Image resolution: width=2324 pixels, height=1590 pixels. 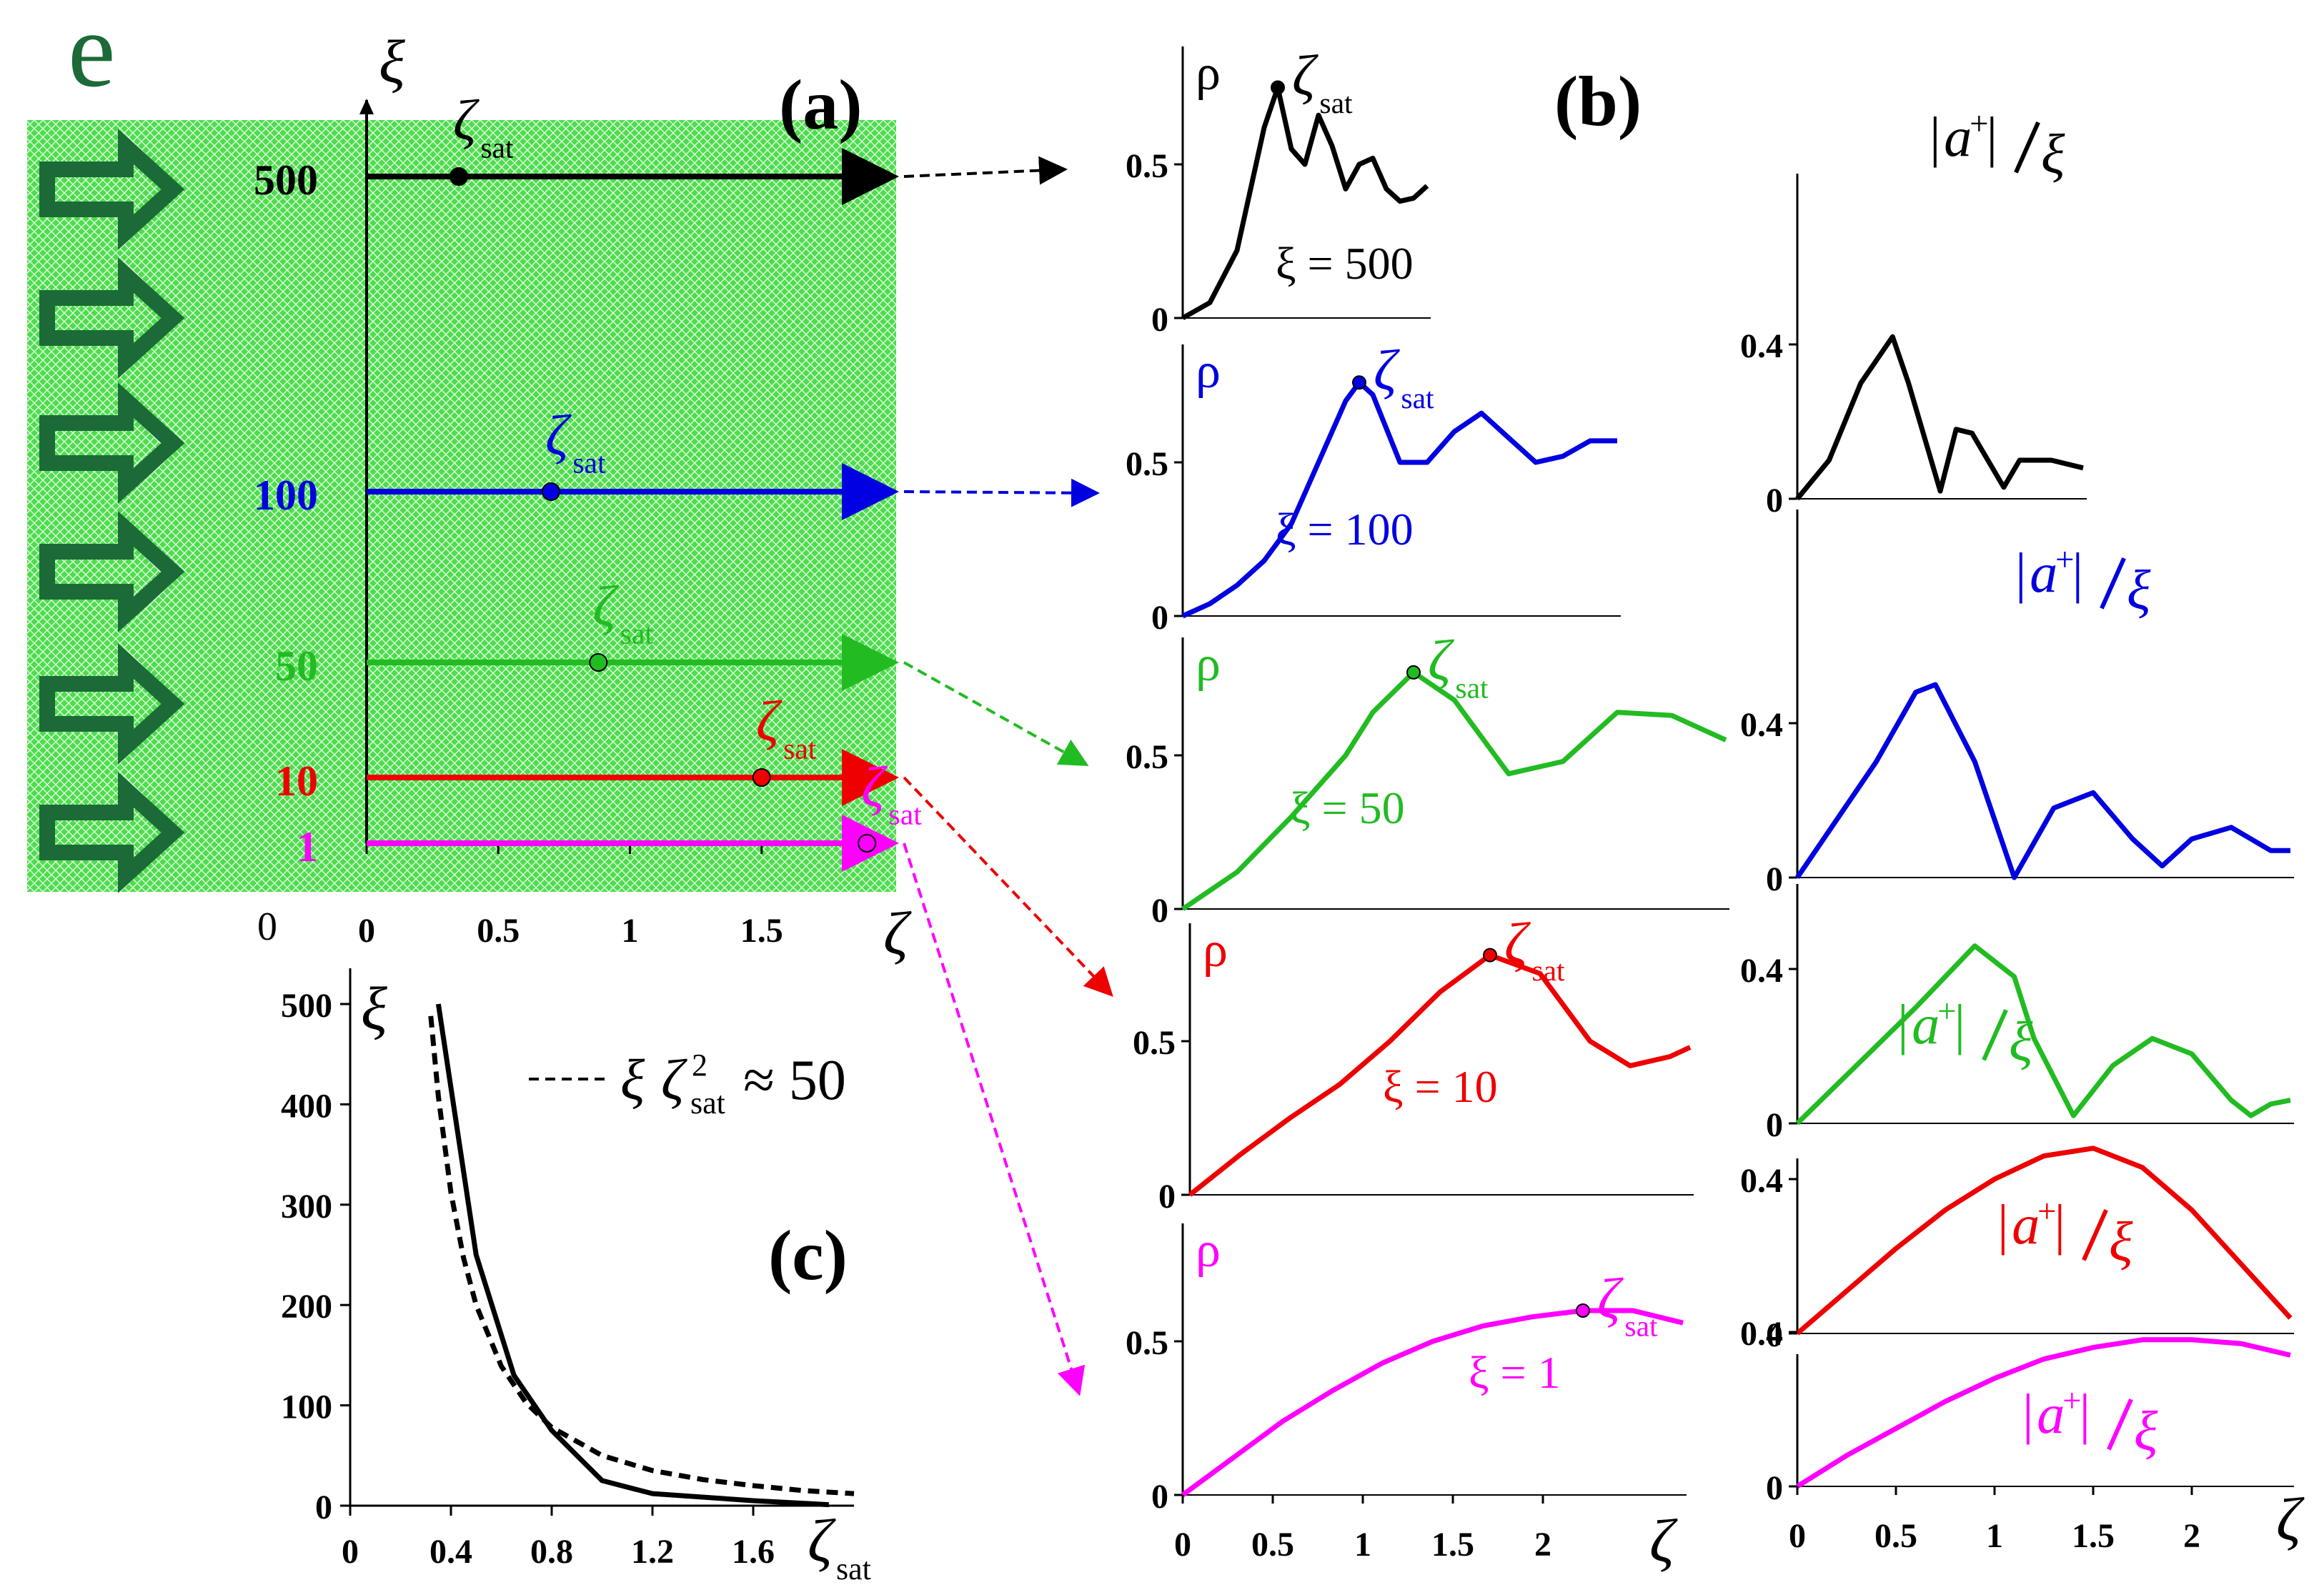 What do you see at coordinates (2060, 1224) in the screenshot?
I see `amp-ylabel-10-bar-right: |` at bounding box center [2060, 1224].